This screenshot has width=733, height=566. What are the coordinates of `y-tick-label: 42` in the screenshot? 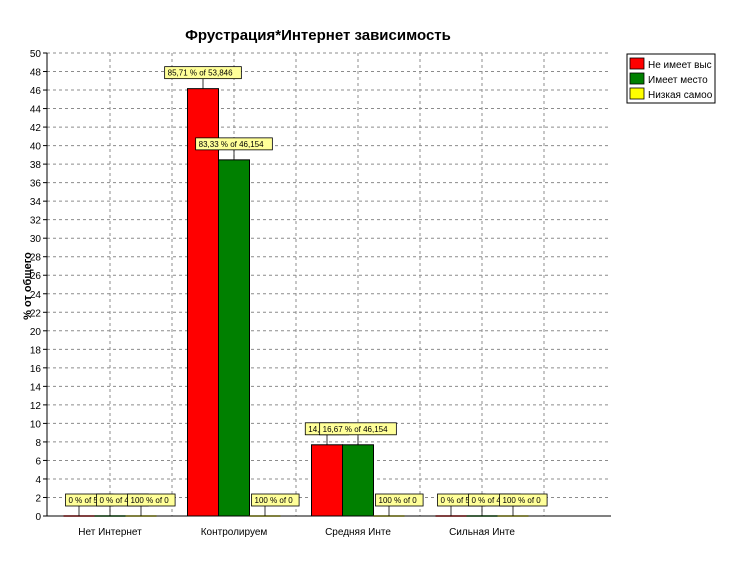 It's located at (36, 128).